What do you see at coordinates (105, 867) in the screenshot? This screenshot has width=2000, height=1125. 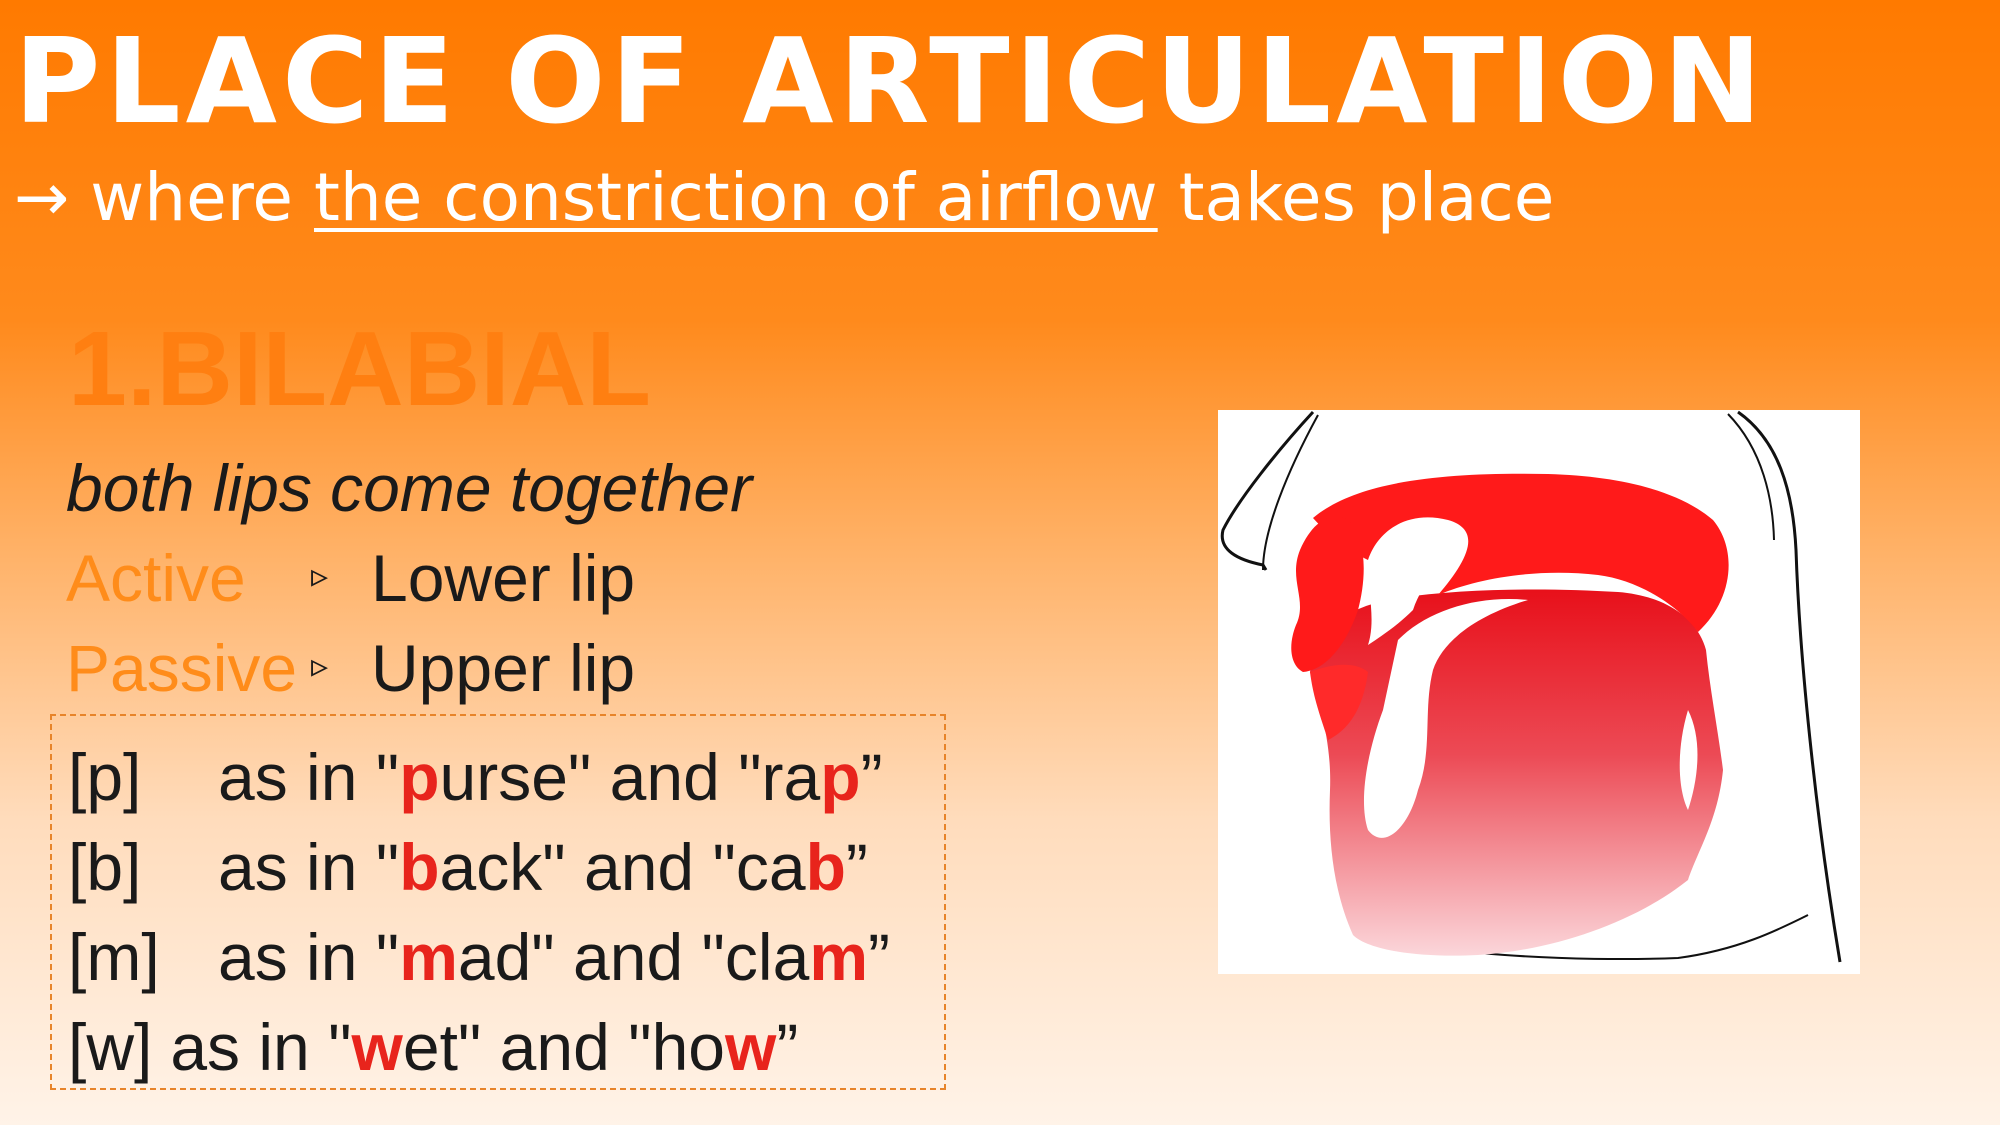 I see `example-symbol: [b]` at bounding box center [105, 867].